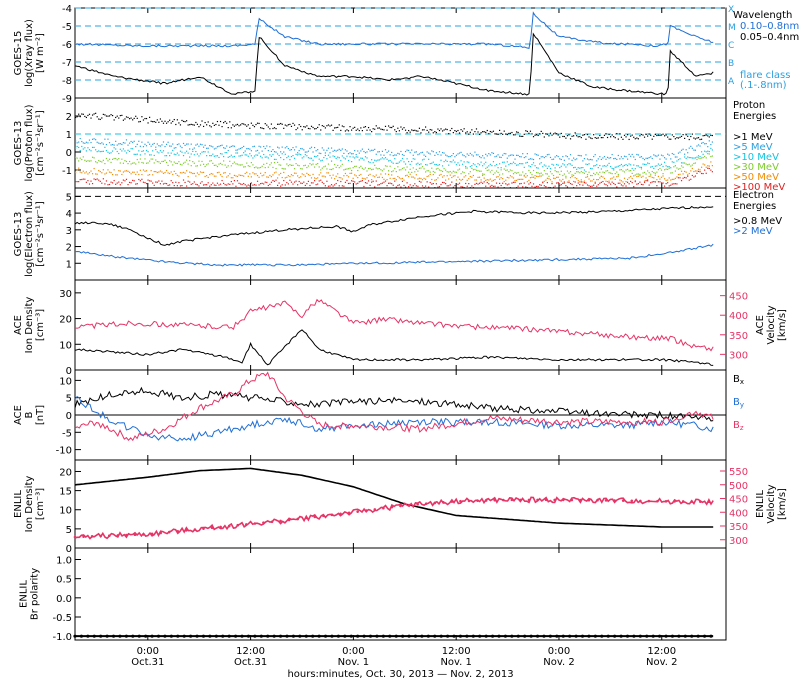  What do you see at coordinates (738, 426) in the screenshot?
I see `legend-entry: Bz` at bounding box center [738, 426].